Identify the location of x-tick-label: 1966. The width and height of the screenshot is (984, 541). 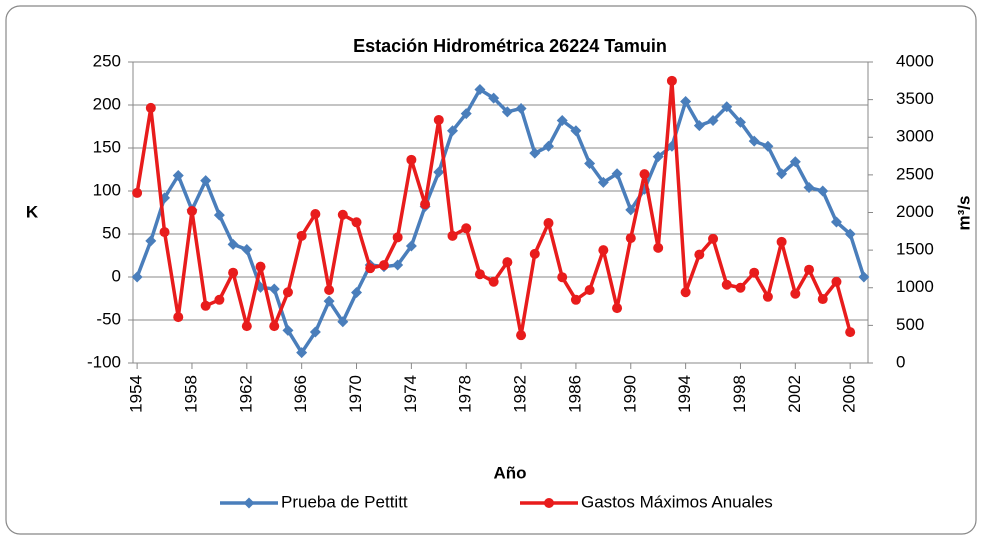
(300, 394).